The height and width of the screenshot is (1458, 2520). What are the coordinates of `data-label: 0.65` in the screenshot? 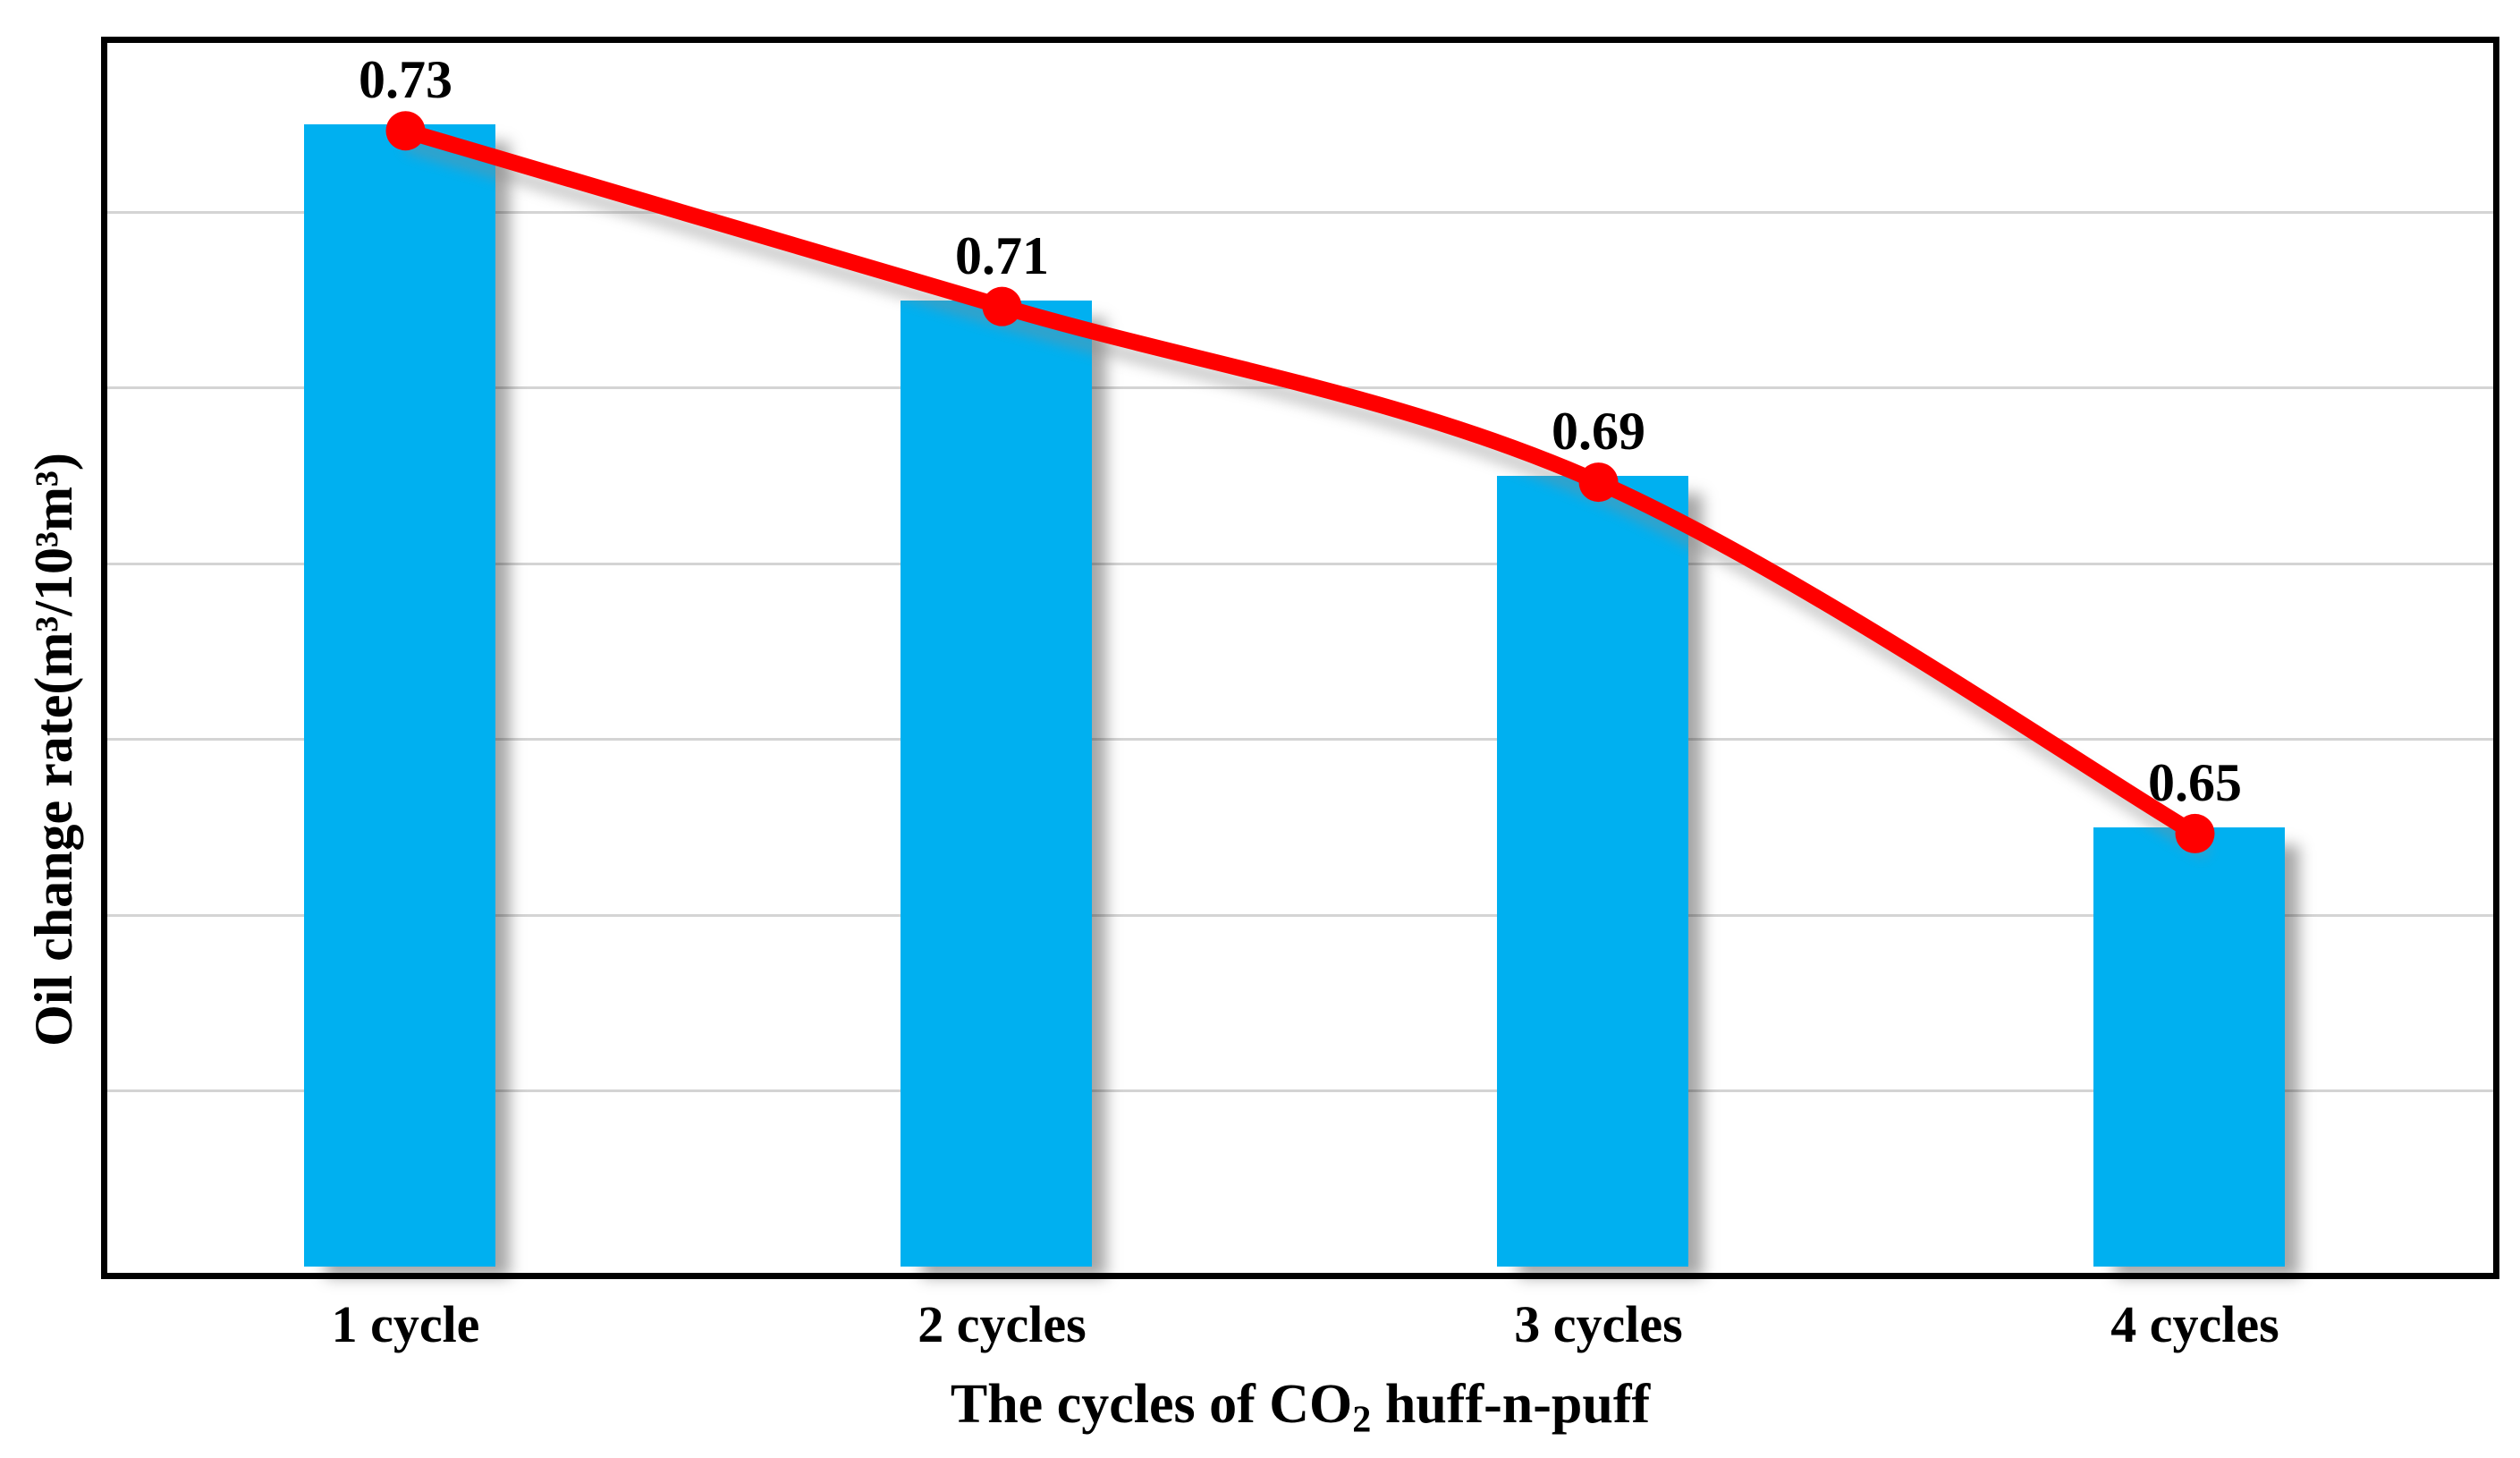 It's located at (2195, 782).